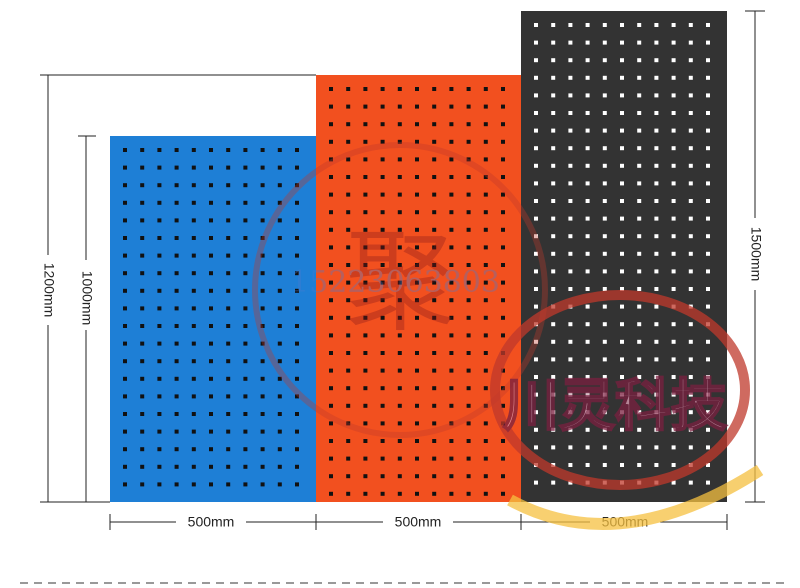 The height and width of the screenshot is (588, 800). I want to click on logo-text: 川灵科技, so click(615, 405).